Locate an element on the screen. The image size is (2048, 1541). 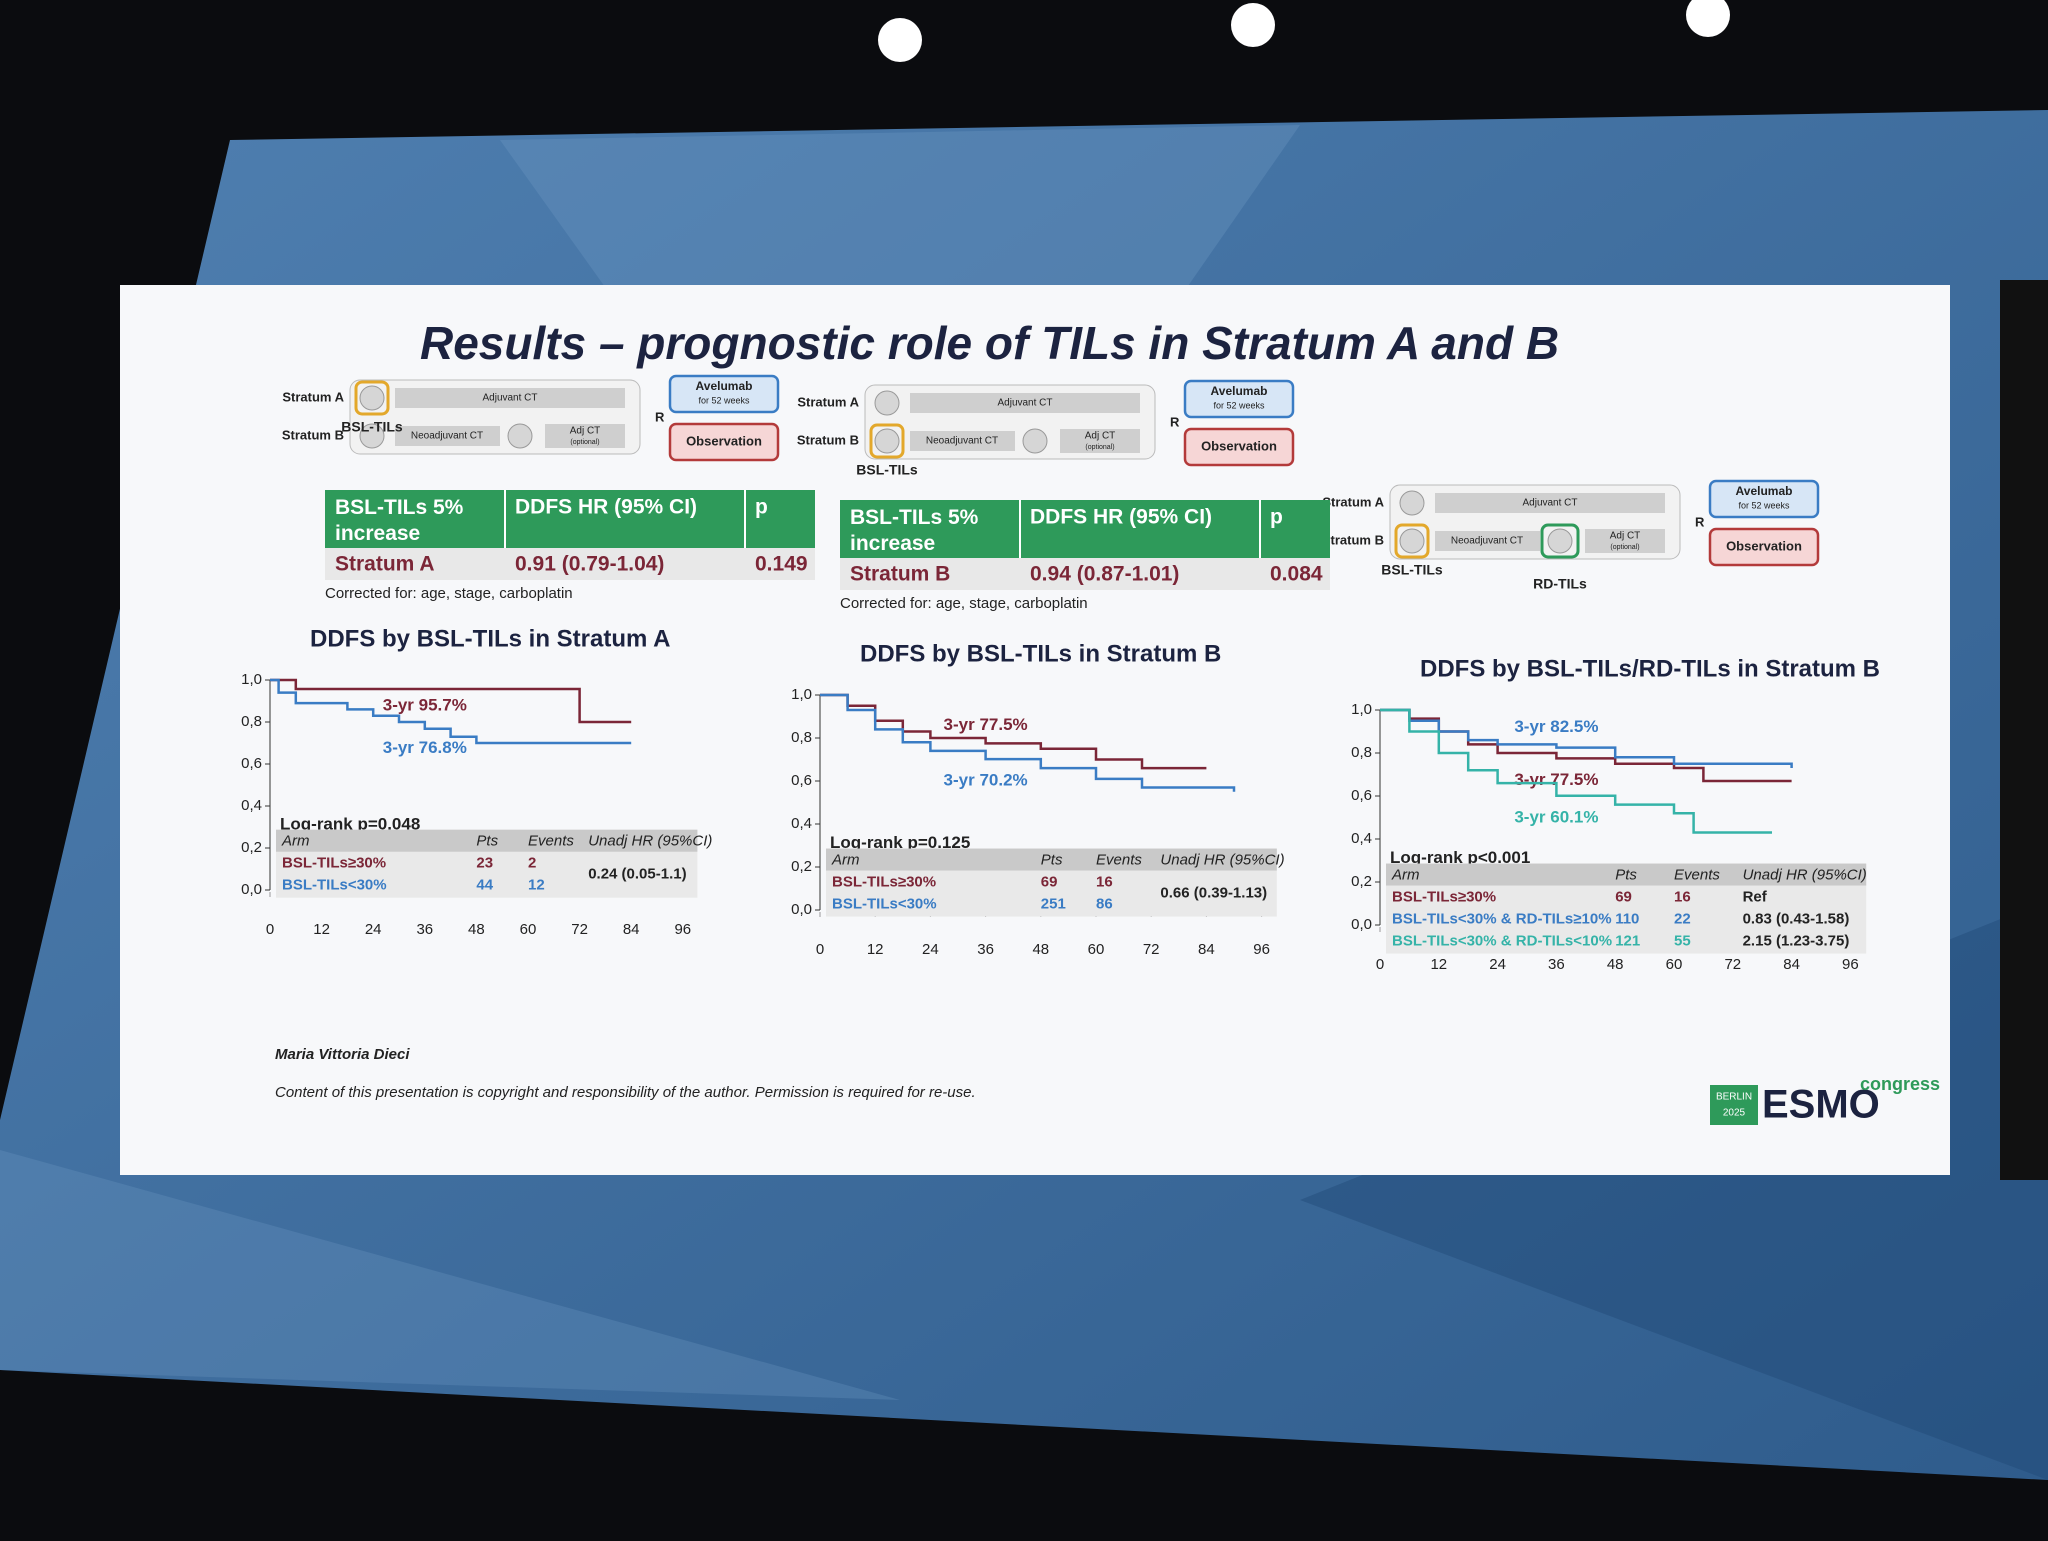
stage-light is located at coordinates (1708, 18).